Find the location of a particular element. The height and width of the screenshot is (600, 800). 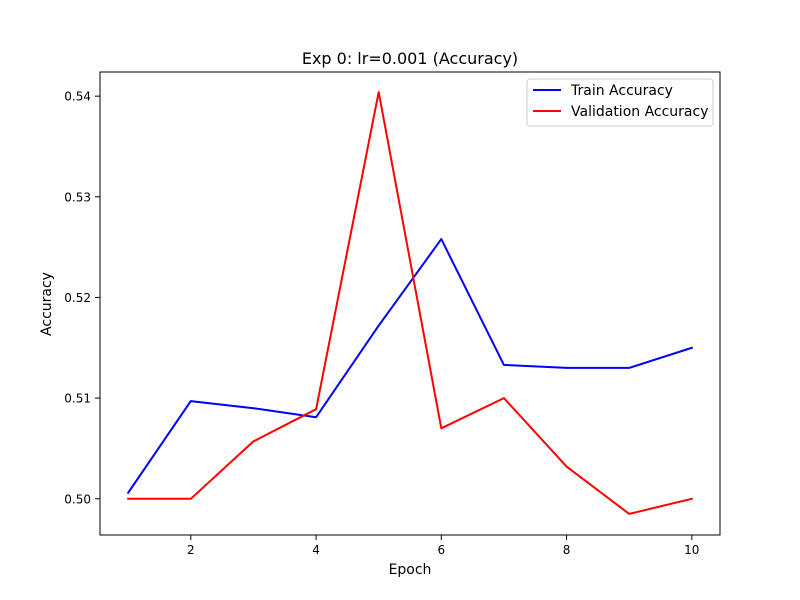

y-axis-label: Accuracy is located at coordinates (47, 304).